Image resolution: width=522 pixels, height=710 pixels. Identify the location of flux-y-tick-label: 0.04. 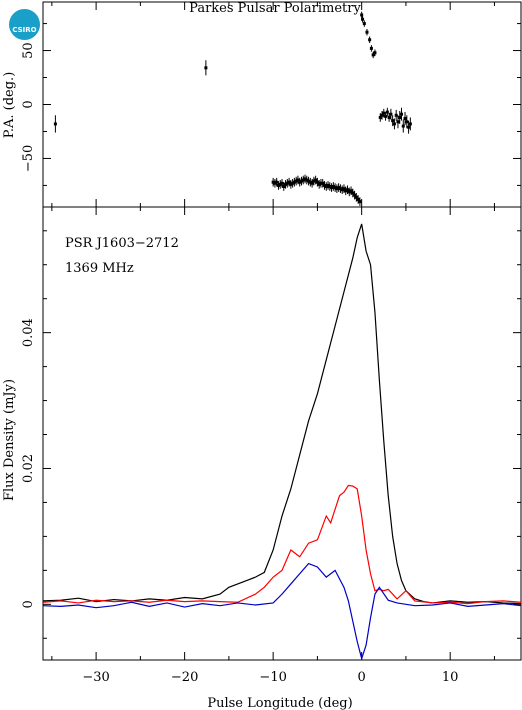
(28, 332).